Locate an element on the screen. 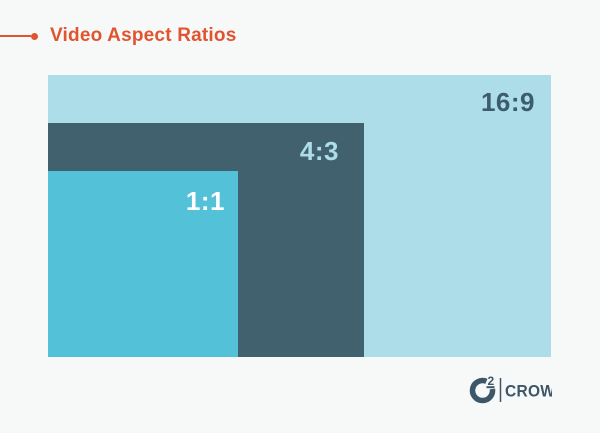  g2crowd-logo-graphic: 2 CROWD is located at coordinates (517, 389).